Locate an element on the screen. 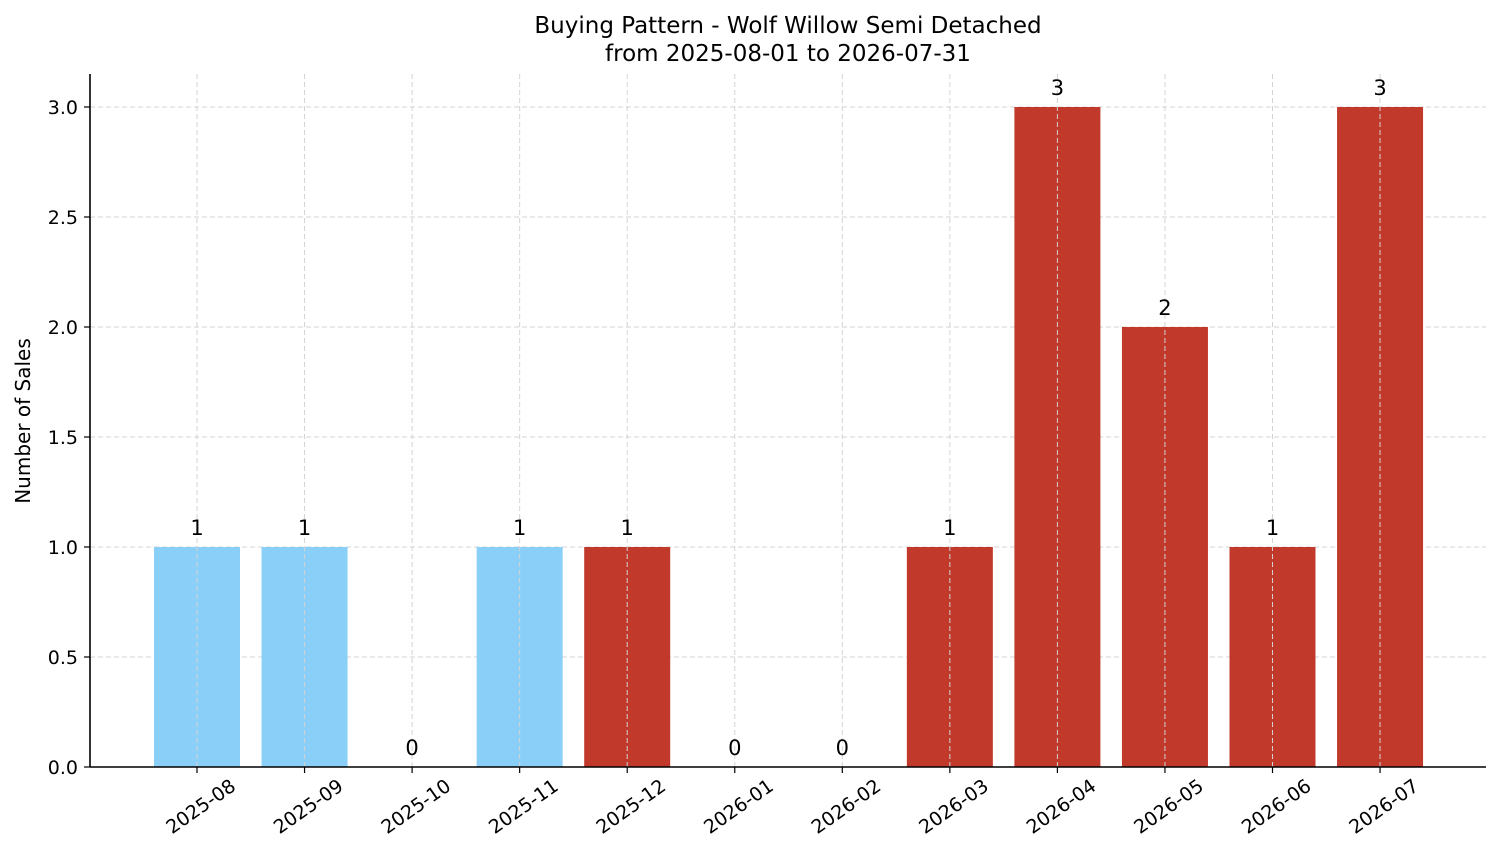 The width and height of the screenshot is (1501, 863). x-tick-label-2026-06: 2026-06 is located at coordinates (1277, 807).